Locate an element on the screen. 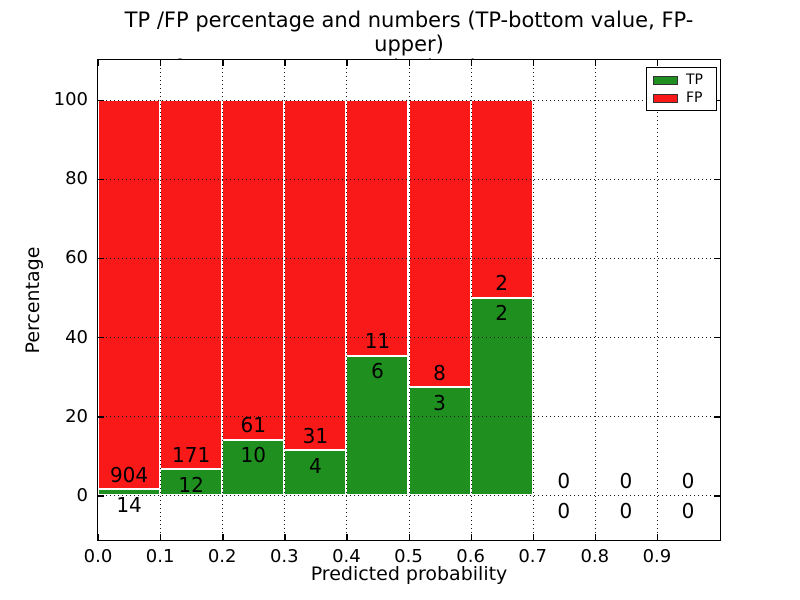  tp-count-label: 3 is located at coordinates (439, 402).